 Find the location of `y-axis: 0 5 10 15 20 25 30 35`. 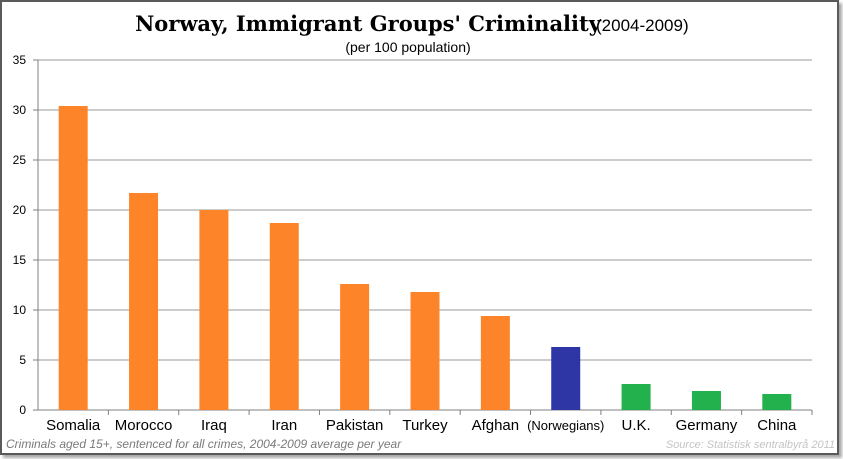

y-axis: 0 5 10 15 20 25 30 35 is located at coordinates (26, 235).